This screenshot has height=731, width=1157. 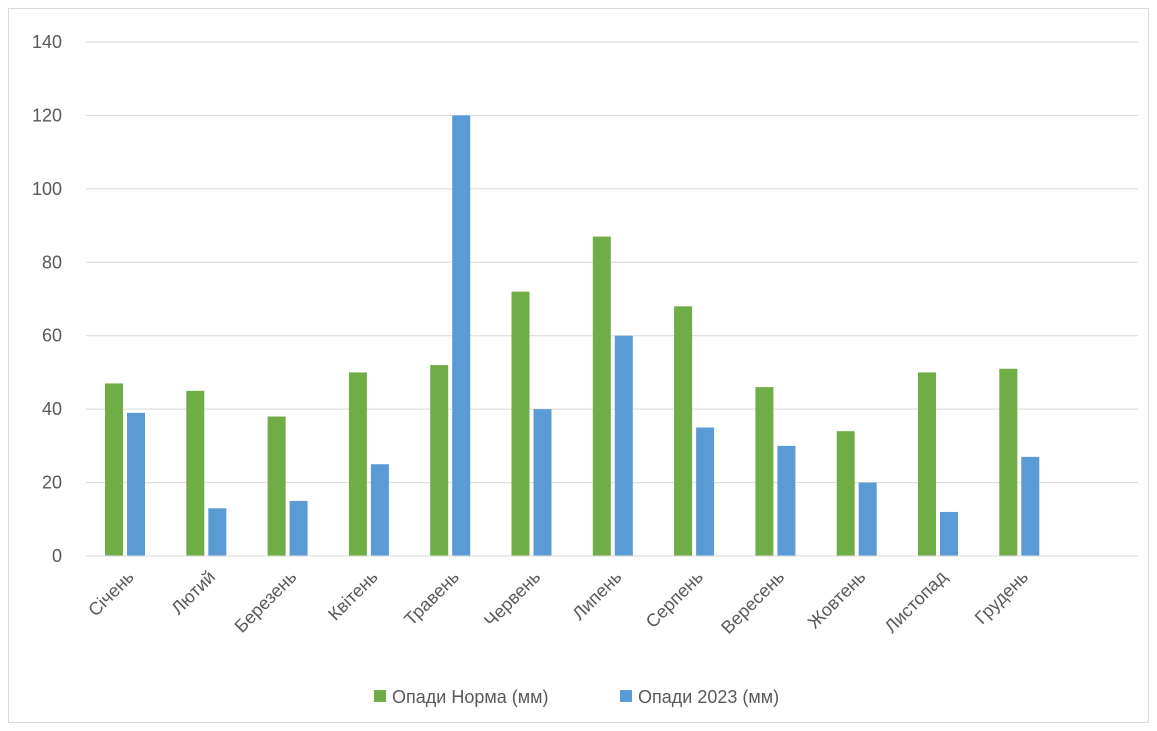 What do you see at coordinates (626, 696) in the screenshot?
I see `legend-swatch-2023` at bounding box center [626, 696].